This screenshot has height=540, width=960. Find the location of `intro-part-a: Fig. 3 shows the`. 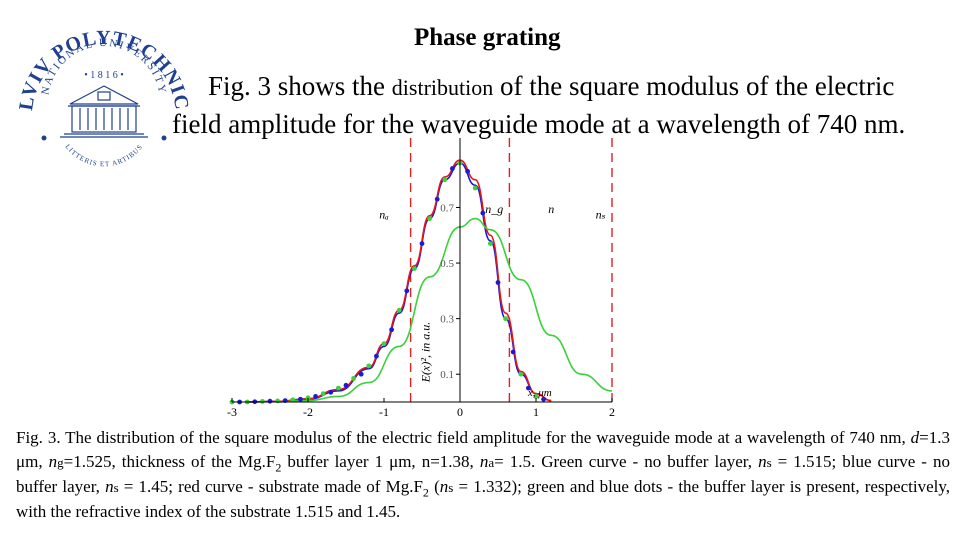

intro-part-a: Fig. 3 shows the is located at coordinates (300, 86).